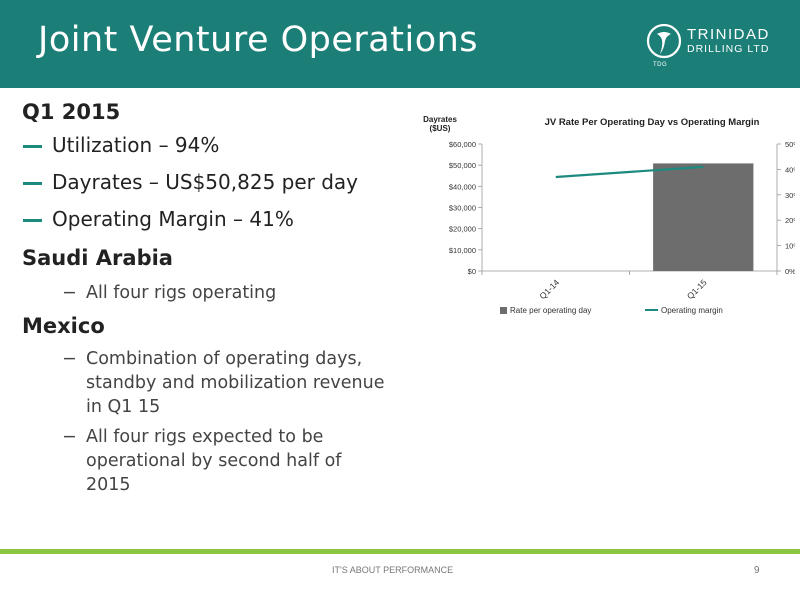  Describe the element at coordinates (728, 49) in the screenshot. I see `logo-subtitle: DRILLING LTD` at that location.